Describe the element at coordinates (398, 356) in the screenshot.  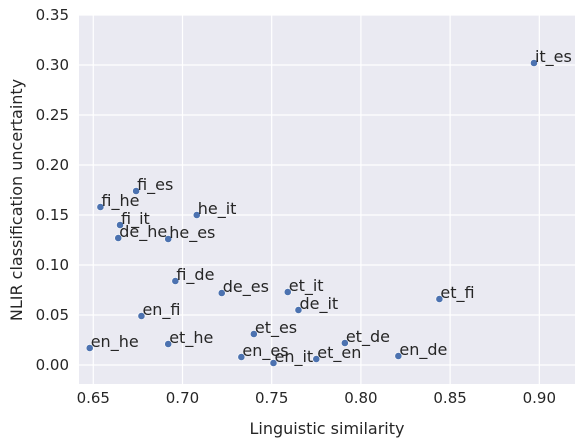
I see `data-point-en_de` at that location.